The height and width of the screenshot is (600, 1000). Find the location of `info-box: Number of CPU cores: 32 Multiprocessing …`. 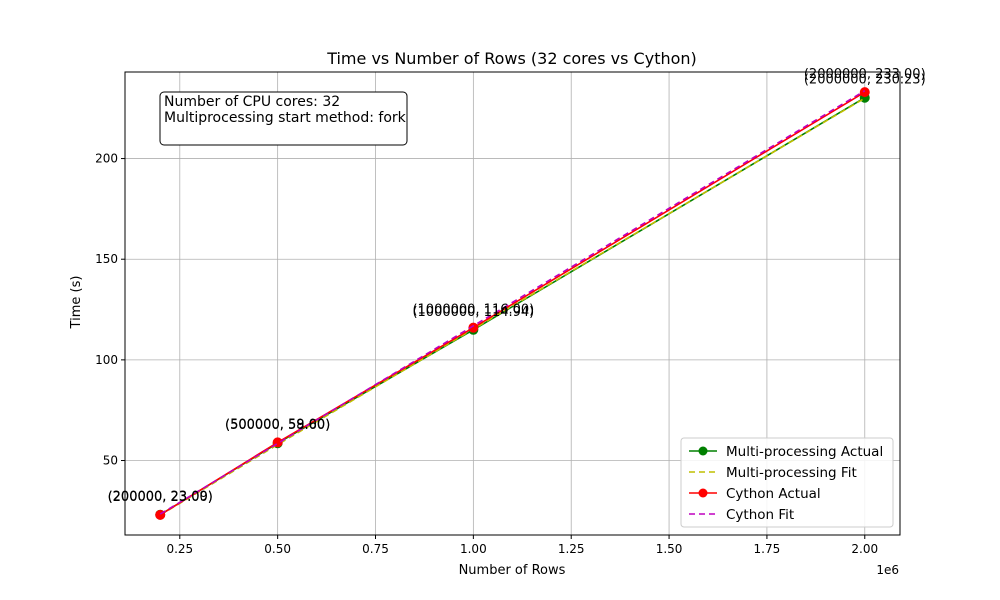

info-box: Number of CPU cores: 32 Multiprocessing … is located at coordinates (283, 118).